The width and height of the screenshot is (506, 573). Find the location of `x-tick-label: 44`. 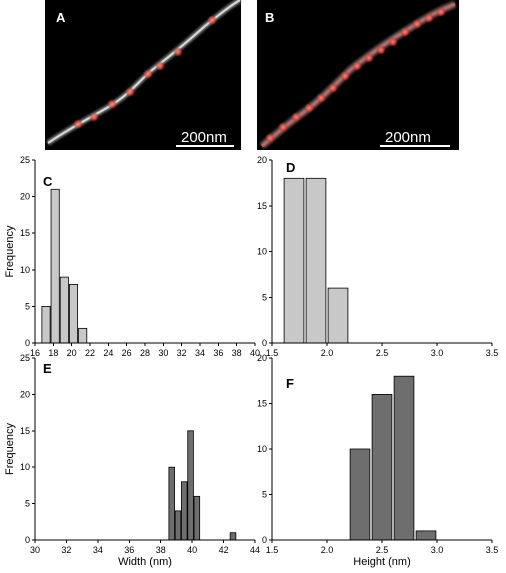

x-tick-label: 44 is located at coordinates (255, 550).